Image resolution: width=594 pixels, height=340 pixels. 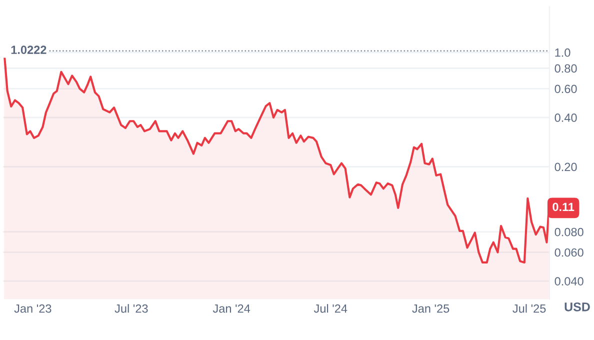 What do you see at coordinates (563, 207) in the screenshot?
I see `annotation: 0.11` at bounding box center [563, 207].